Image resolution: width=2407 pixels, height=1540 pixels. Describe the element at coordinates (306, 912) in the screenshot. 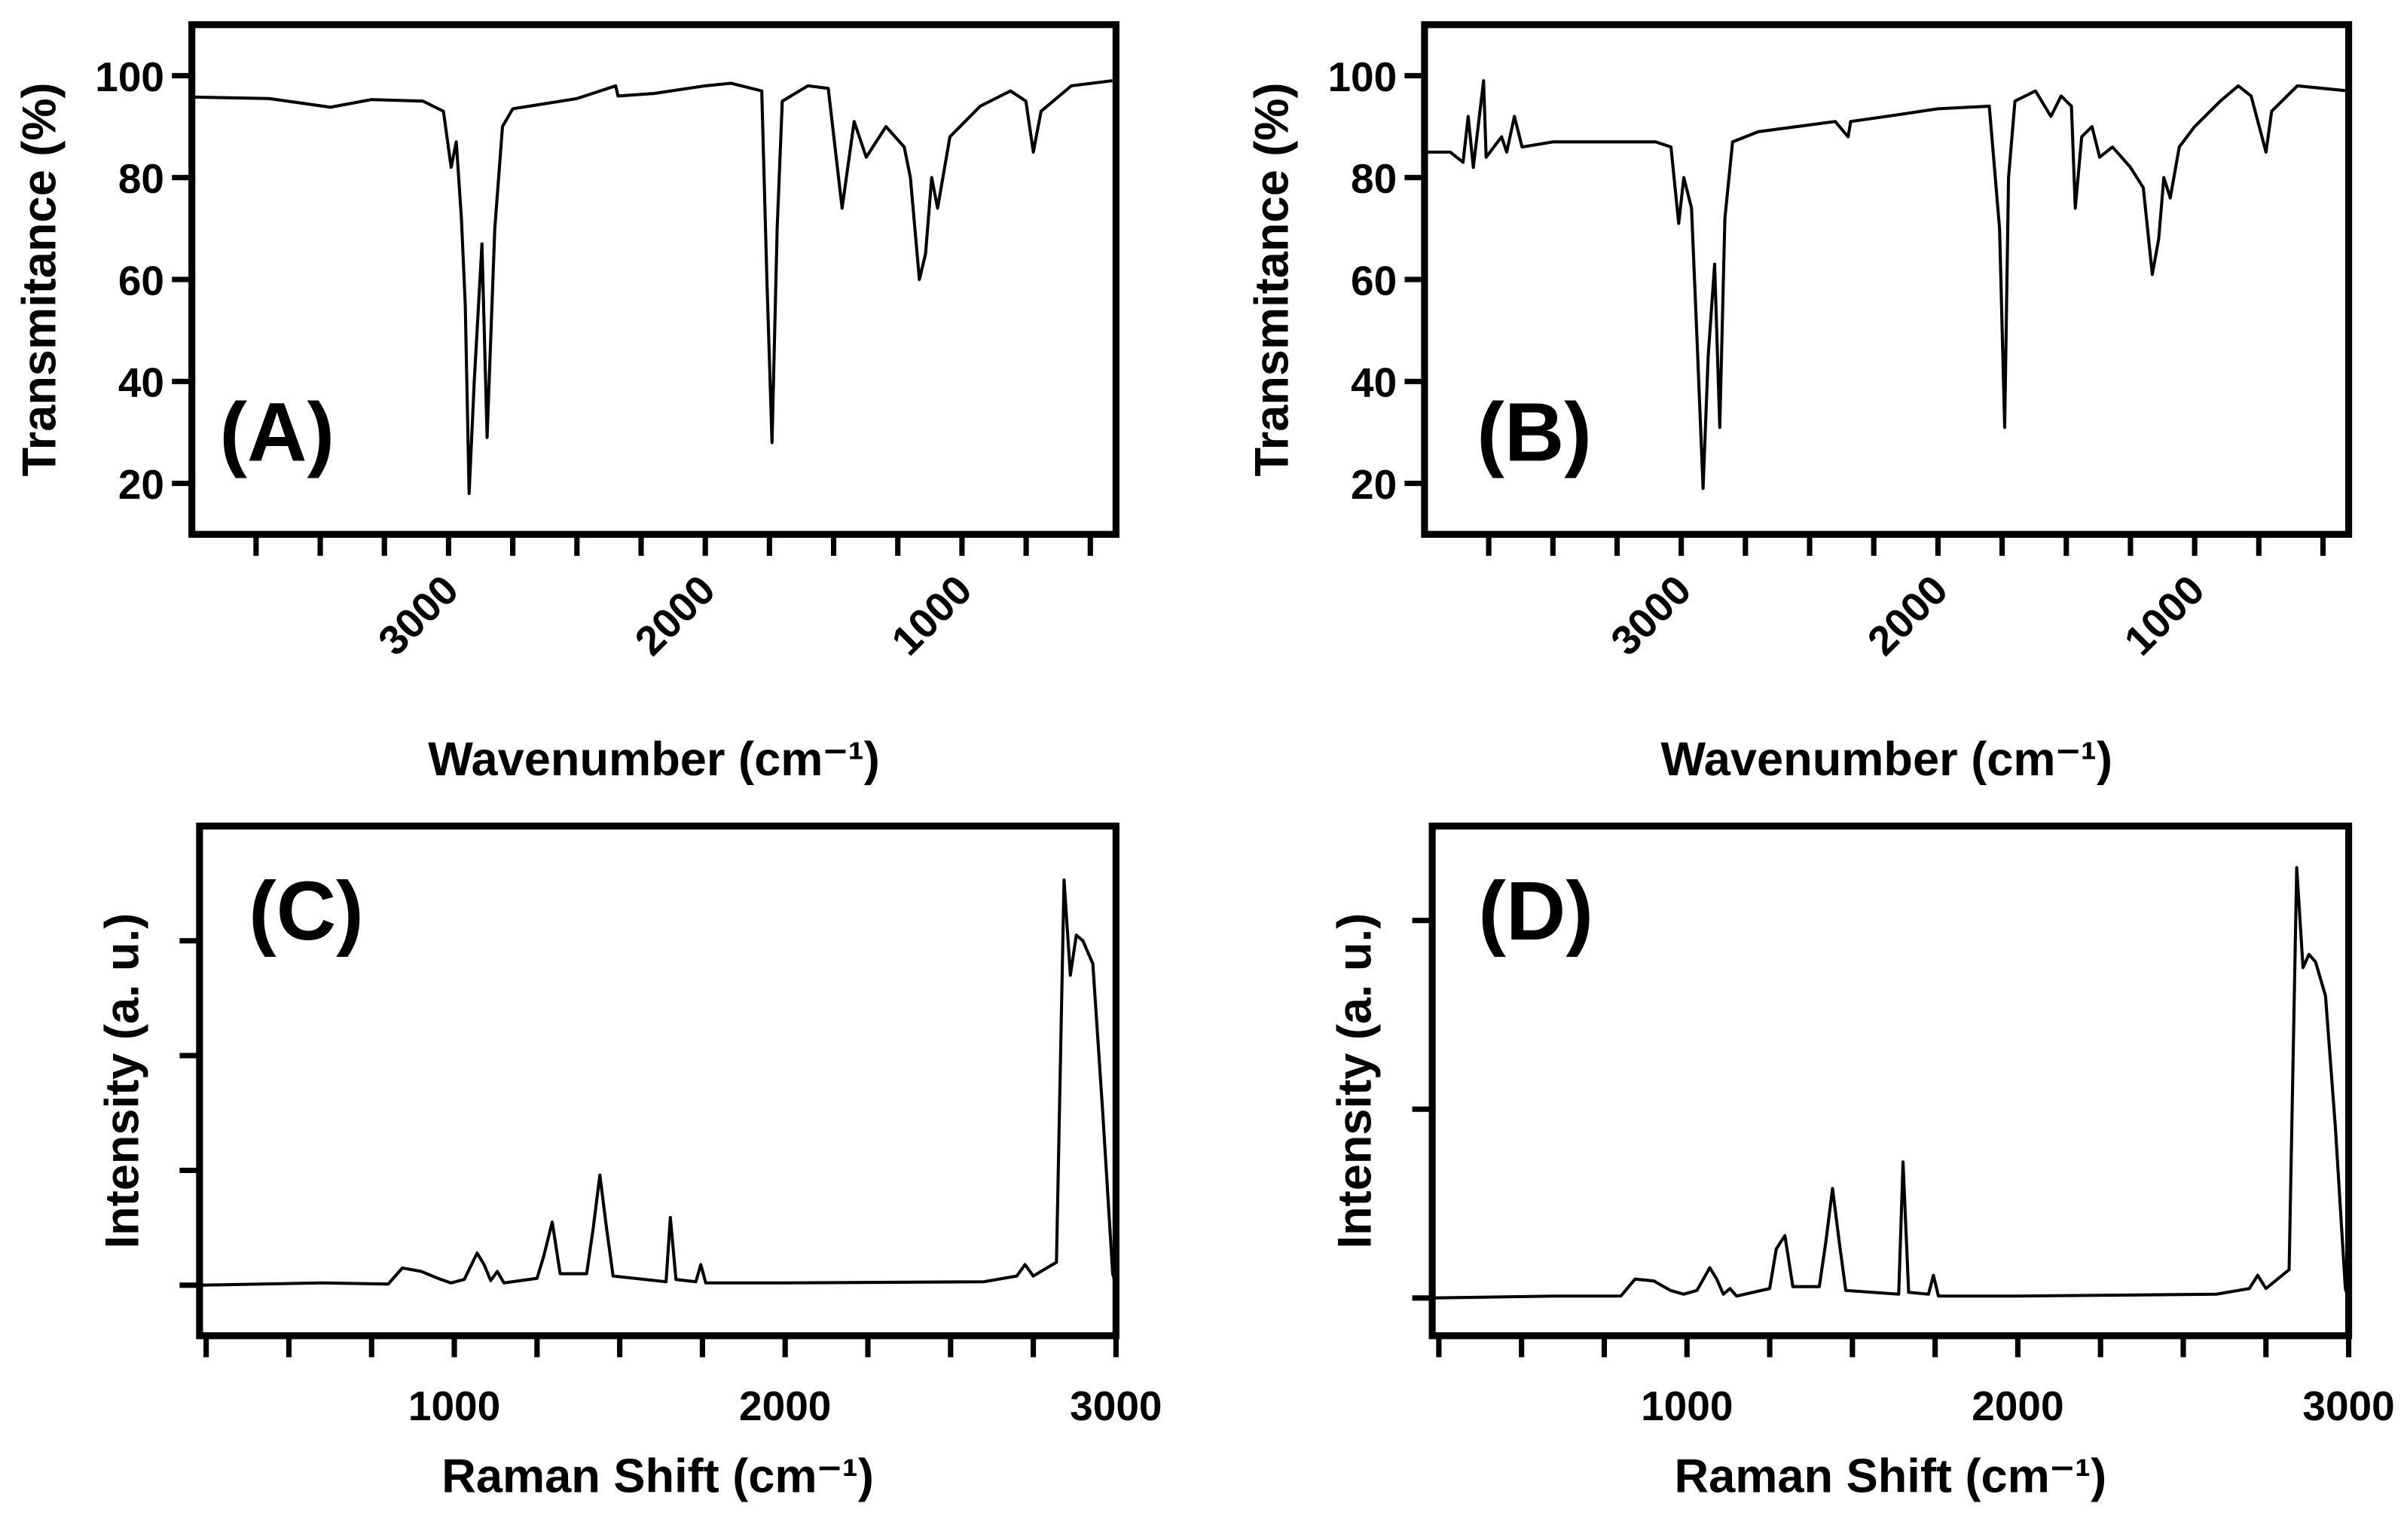

I see `panel-label: (C)` at that location.